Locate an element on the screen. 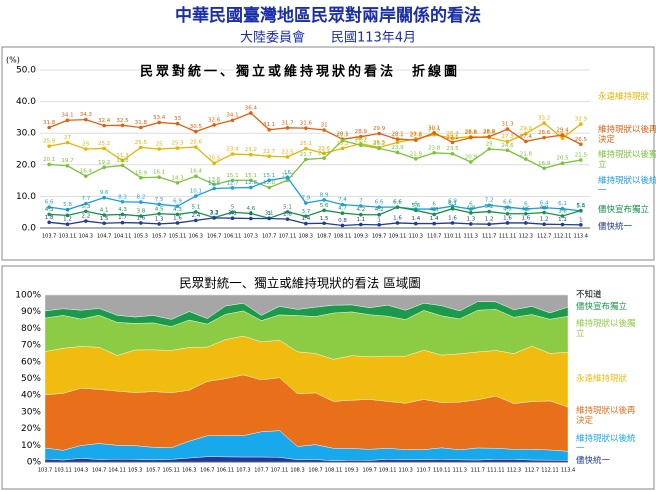 This screenshot has width=656, height=491. y-tick-label: 20% is located at coordinates (31, 429).